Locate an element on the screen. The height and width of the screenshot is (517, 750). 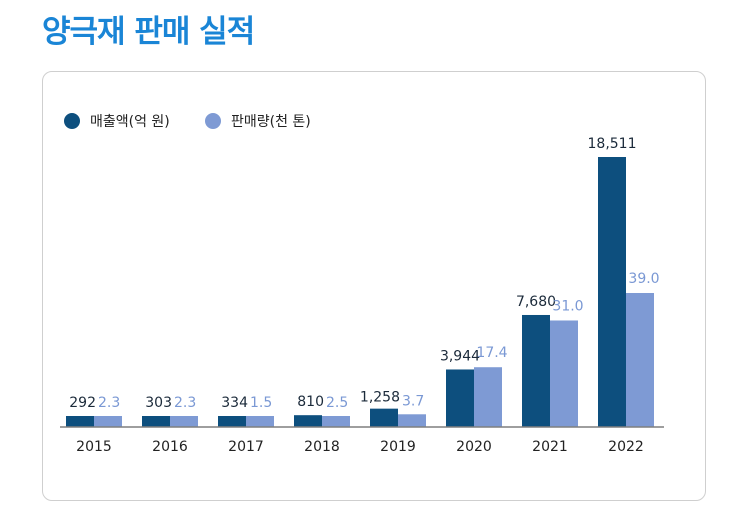
bar-sales-2020 is located at coordinates (460, 398).